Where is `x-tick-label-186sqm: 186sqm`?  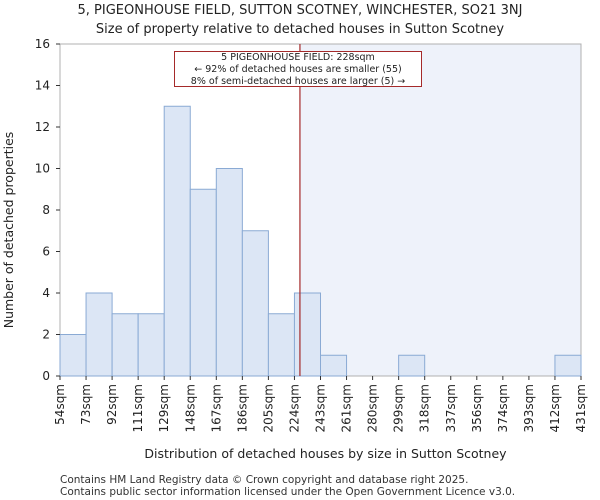 x-tick-label-186sqm: 186sqm is located at coordinates (242, 408).